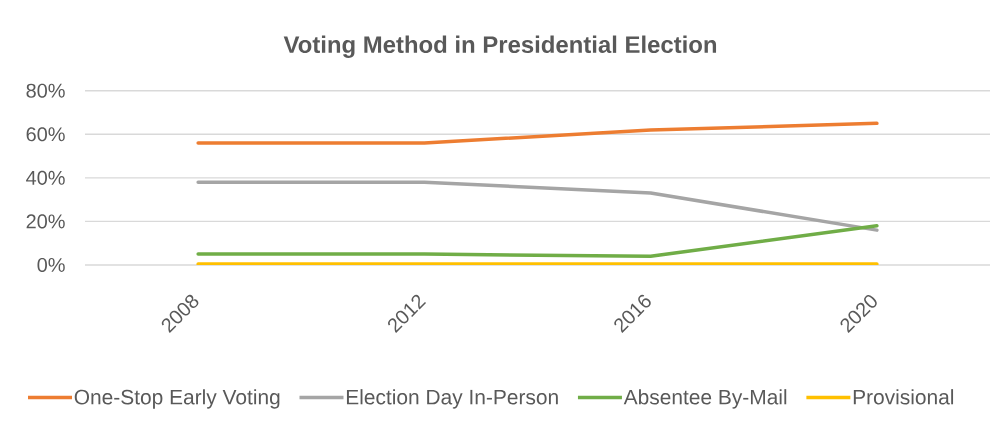  Describe the element at coordinates (500, 46) in the screenshot. I see `chart-title: Voting Method in Presidential Election` at that location.